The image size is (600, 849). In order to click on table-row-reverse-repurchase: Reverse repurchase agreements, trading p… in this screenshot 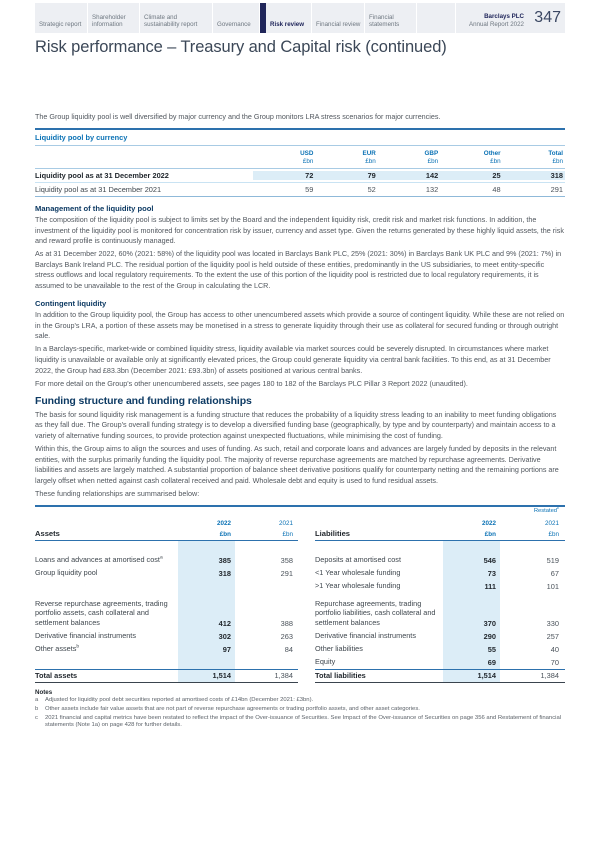, I will do `click(164, 613)`.